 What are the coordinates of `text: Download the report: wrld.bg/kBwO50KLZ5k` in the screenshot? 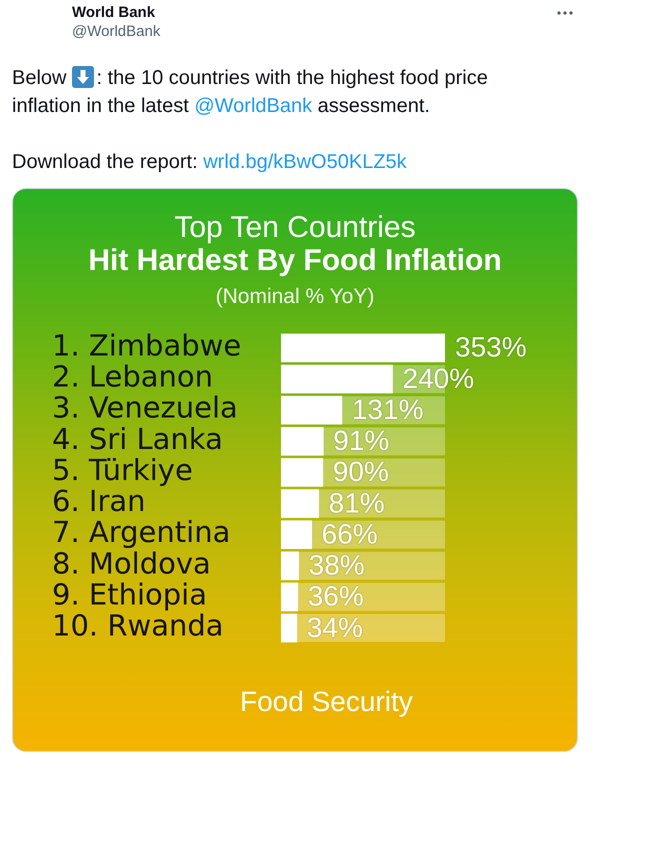 It's located at (209, 162).